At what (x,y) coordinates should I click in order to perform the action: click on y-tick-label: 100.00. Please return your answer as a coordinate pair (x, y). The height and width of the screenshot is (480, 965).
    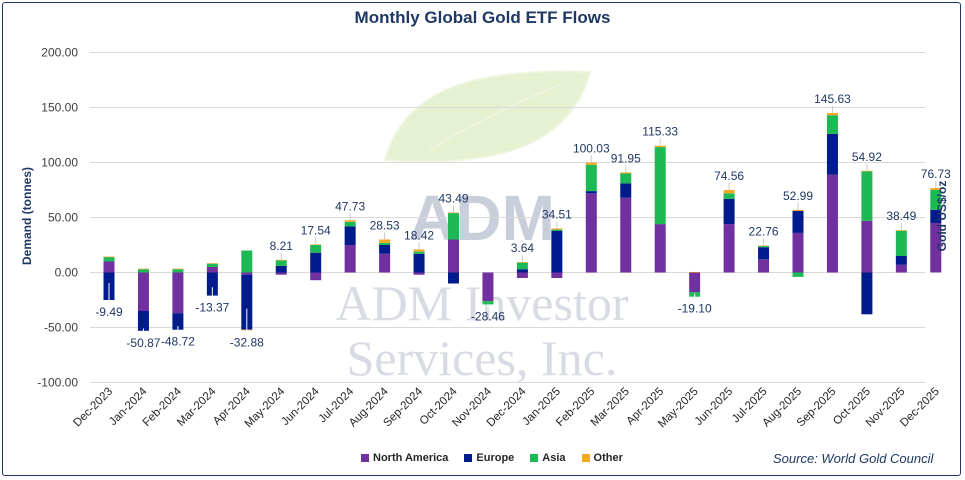
    Looking at the image, I should click on (59, 163).